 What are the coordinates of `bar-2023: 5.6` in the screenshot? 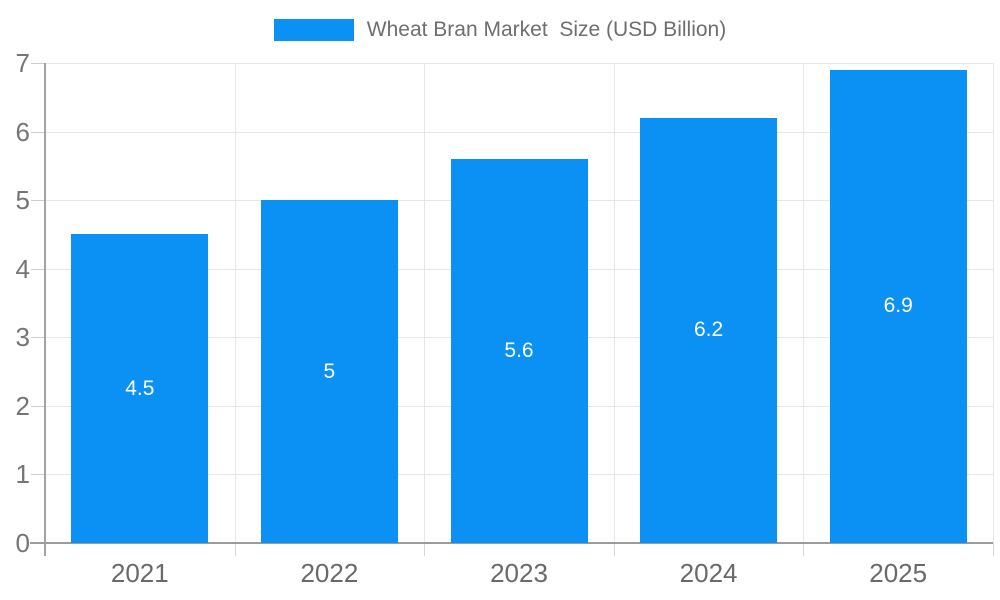 It's located at (519, 351).